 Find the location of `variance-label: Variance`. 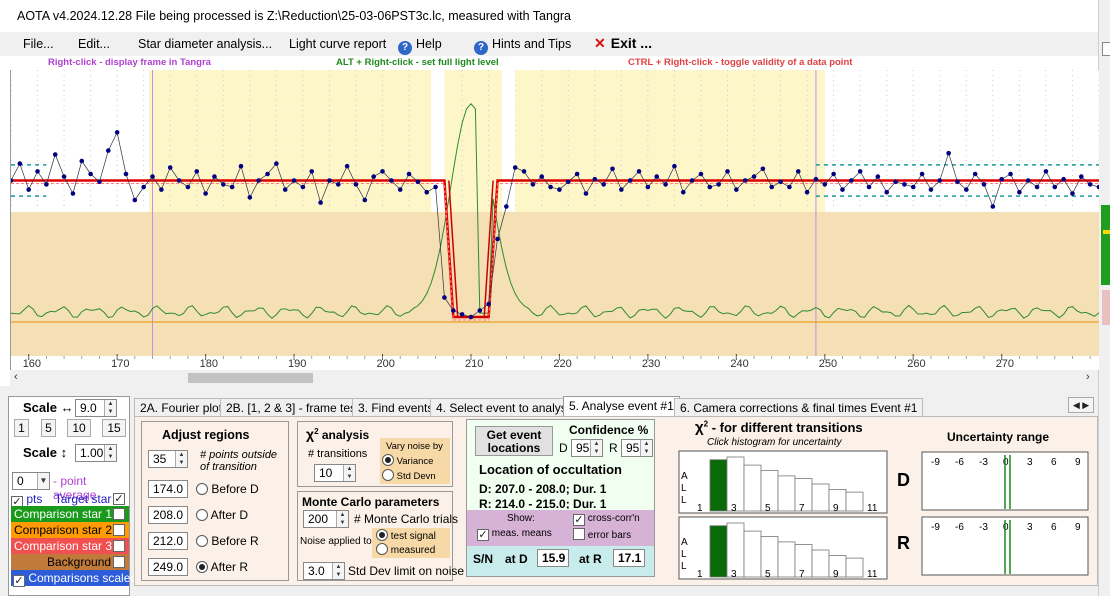

variance-label: Variance is located at coordinates (415, 461).